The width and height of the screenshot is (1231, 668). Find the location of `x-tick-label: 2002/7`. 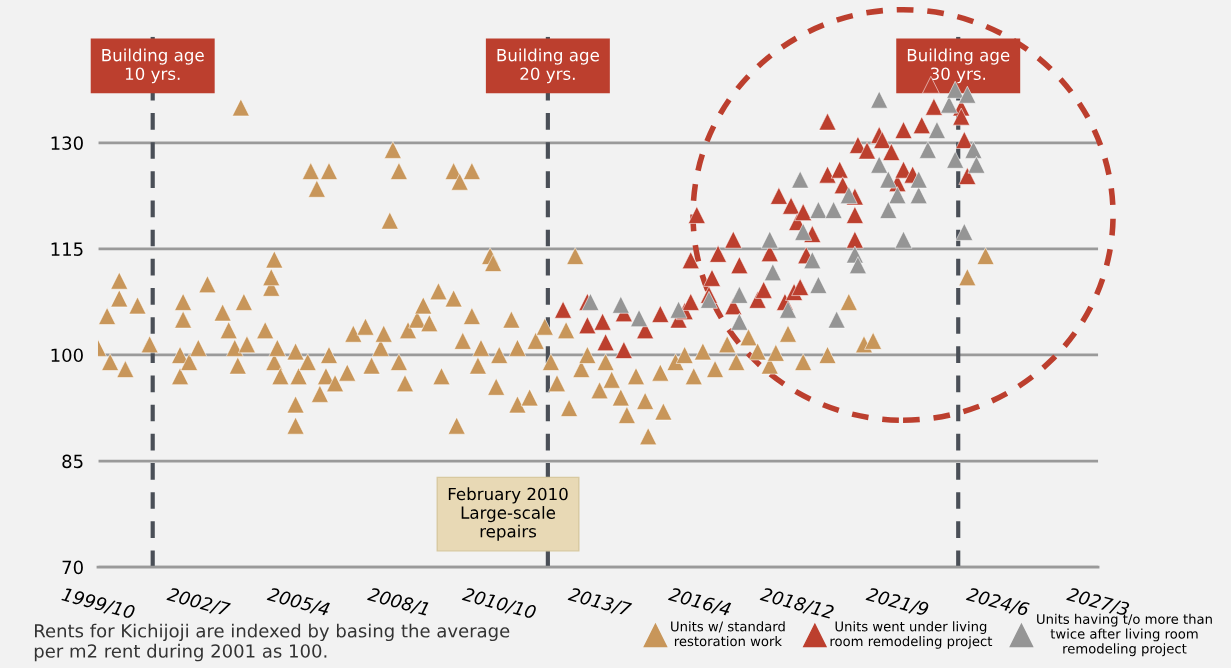

x-tick-label: 2002/7 is located at coordinates (198, 602).